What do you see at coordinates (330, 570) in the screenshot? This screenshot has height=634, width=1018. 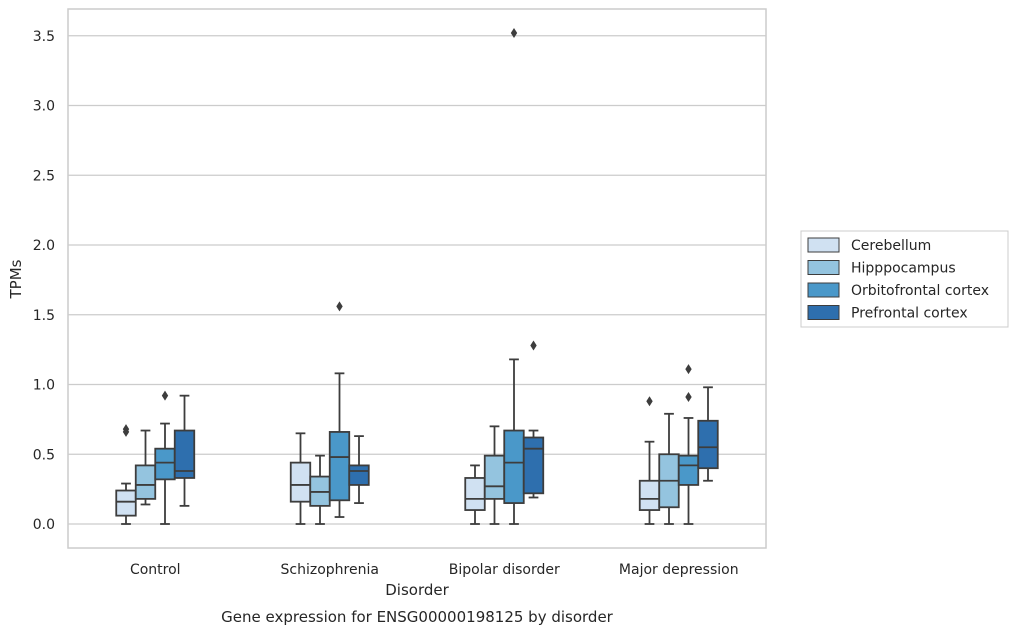 I see `x-tick-label: Schizophrenia` at bounding box center [330, 570].